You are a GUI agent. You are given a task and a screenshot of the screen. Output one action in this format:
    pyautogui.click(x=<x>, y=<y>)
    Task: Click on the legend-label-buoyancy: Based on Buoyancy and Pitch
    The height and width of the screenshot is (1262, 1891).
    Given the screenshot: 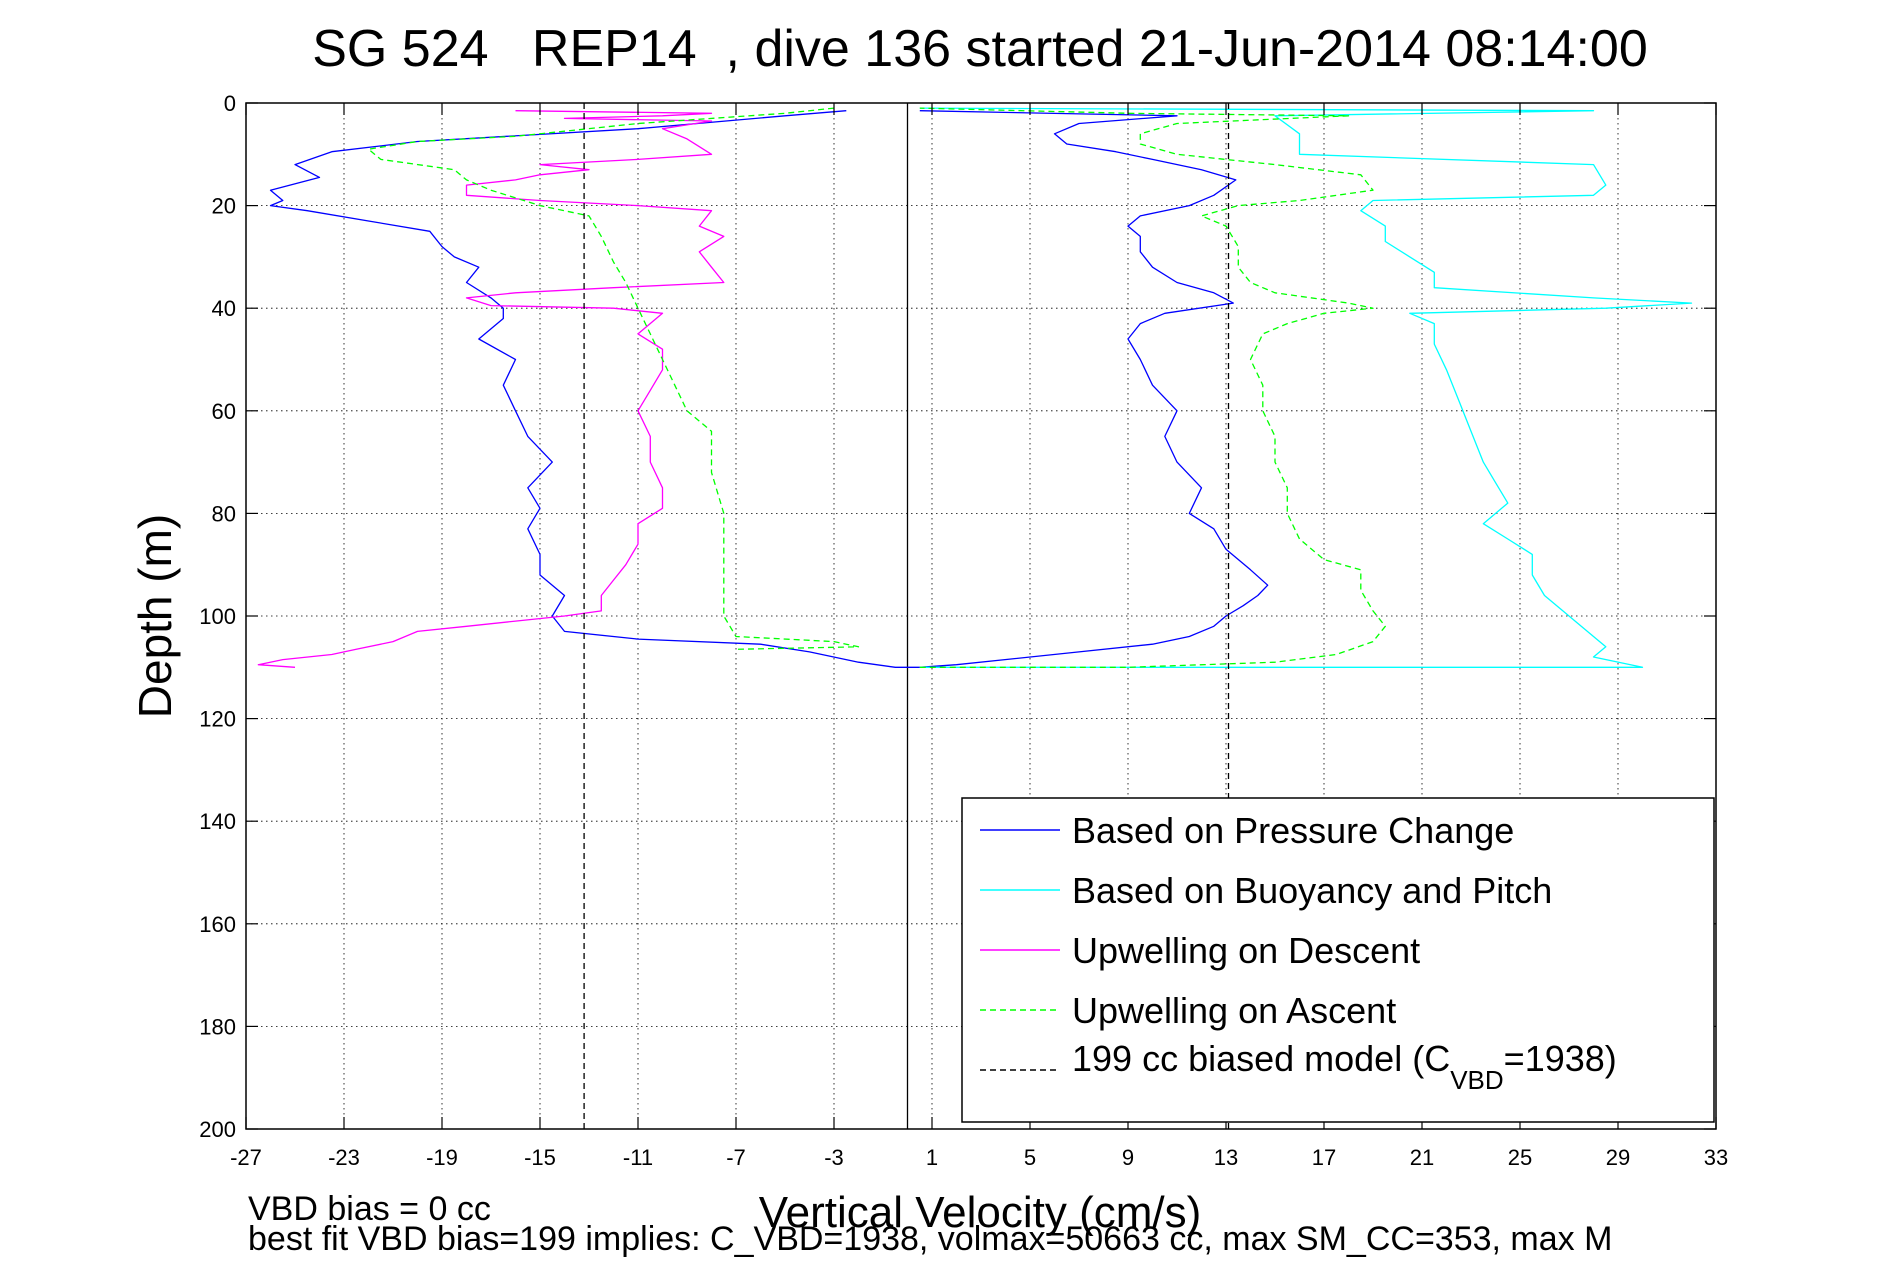 What is the action you would take?
    pyautogui.click(x=1312, y=890)
    